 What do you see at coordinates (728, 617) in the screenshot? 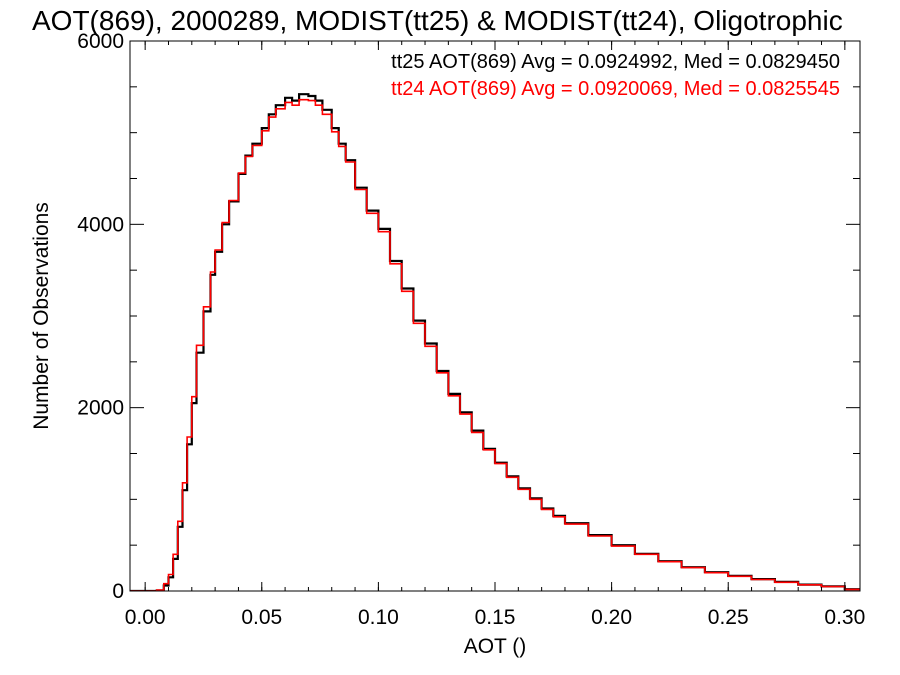
I see `x-tick-label: 0.25` at bounding box center [728, 617].